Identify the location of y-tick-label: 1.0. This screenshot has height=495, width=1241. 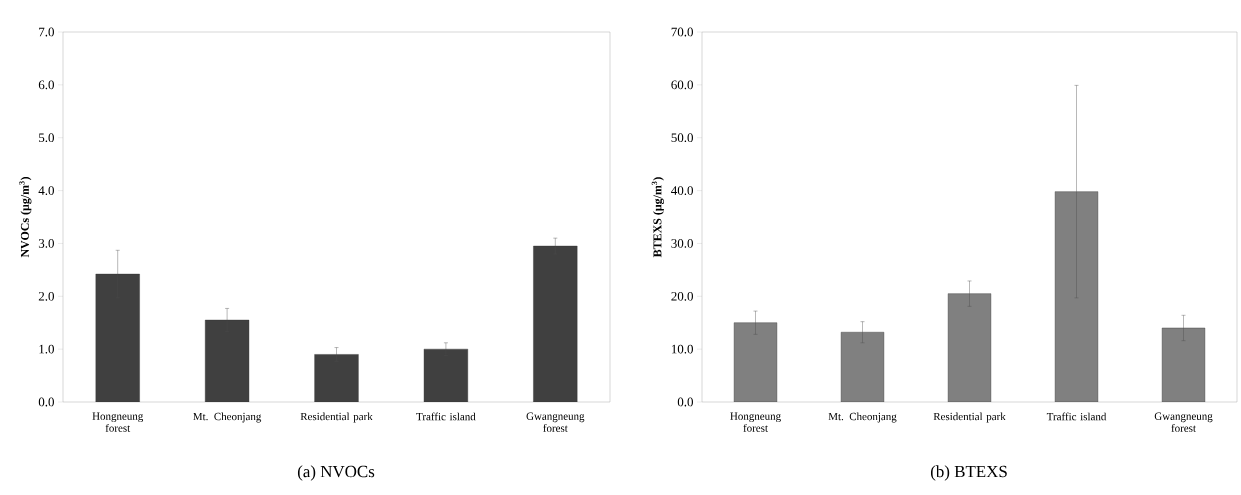
(46, 349).